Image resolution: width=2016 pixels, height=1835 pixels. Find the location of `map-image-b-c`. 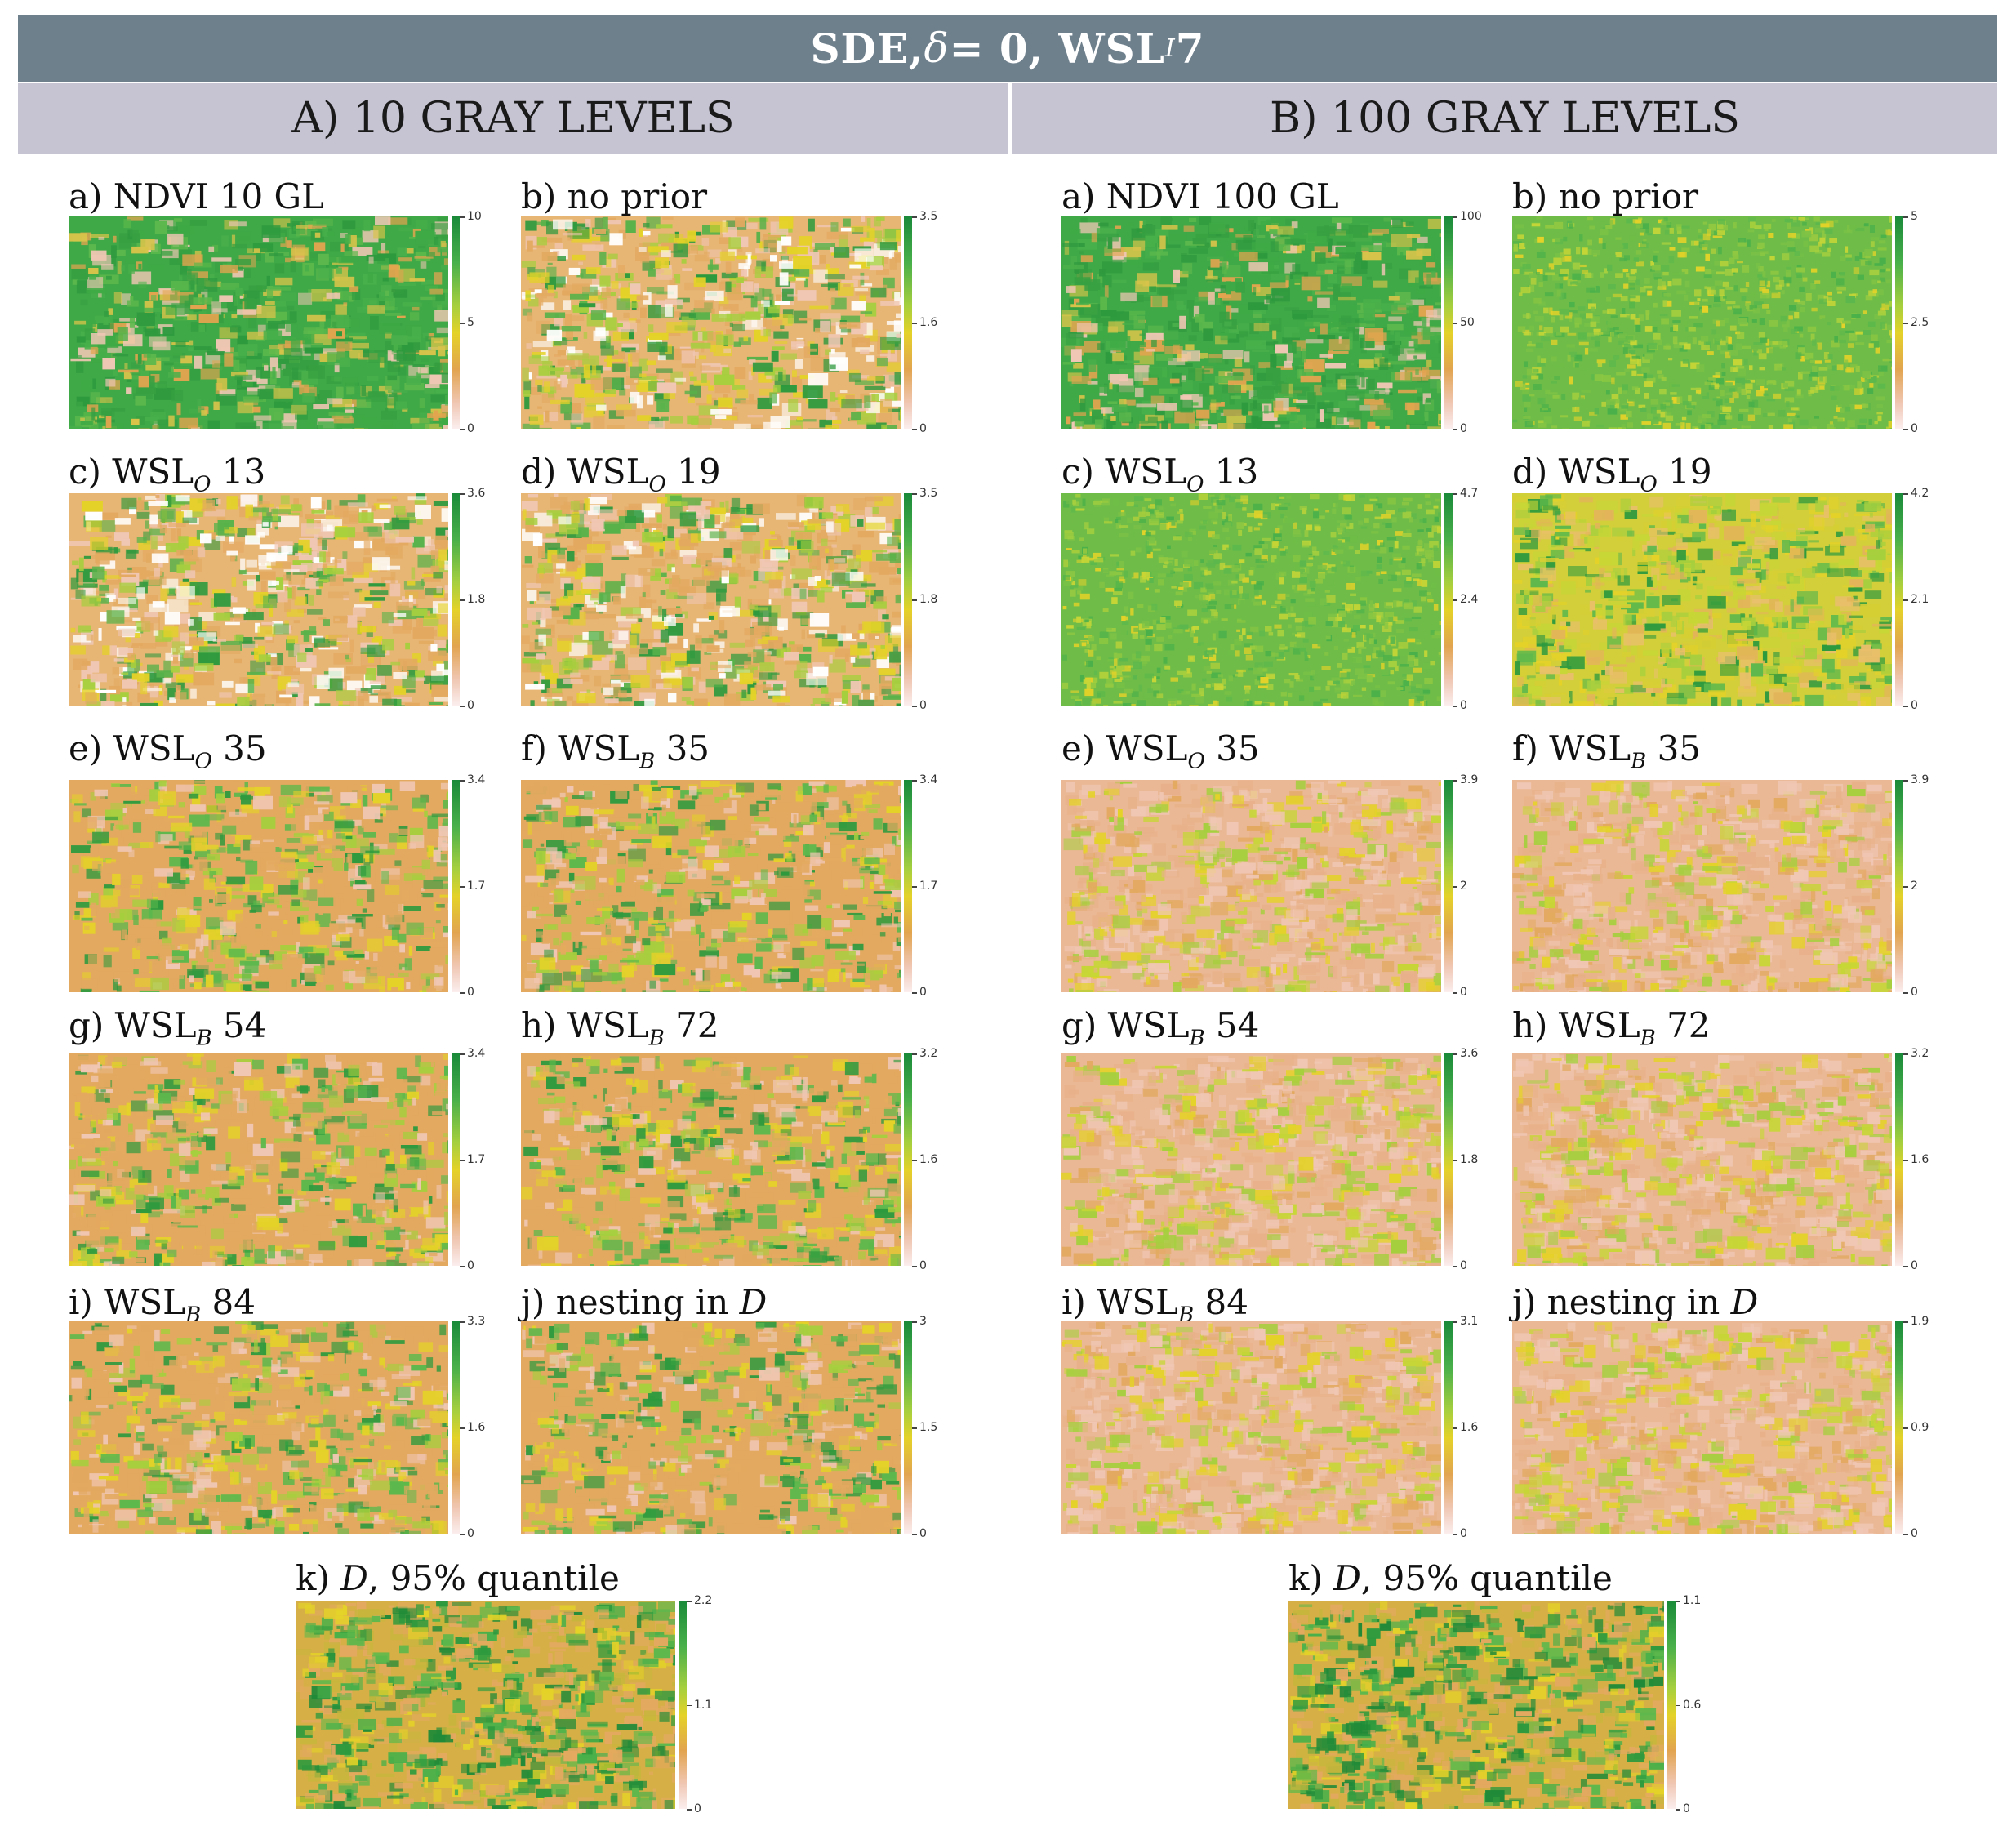

map-image-b-c is located at coordinates (1251, 599).